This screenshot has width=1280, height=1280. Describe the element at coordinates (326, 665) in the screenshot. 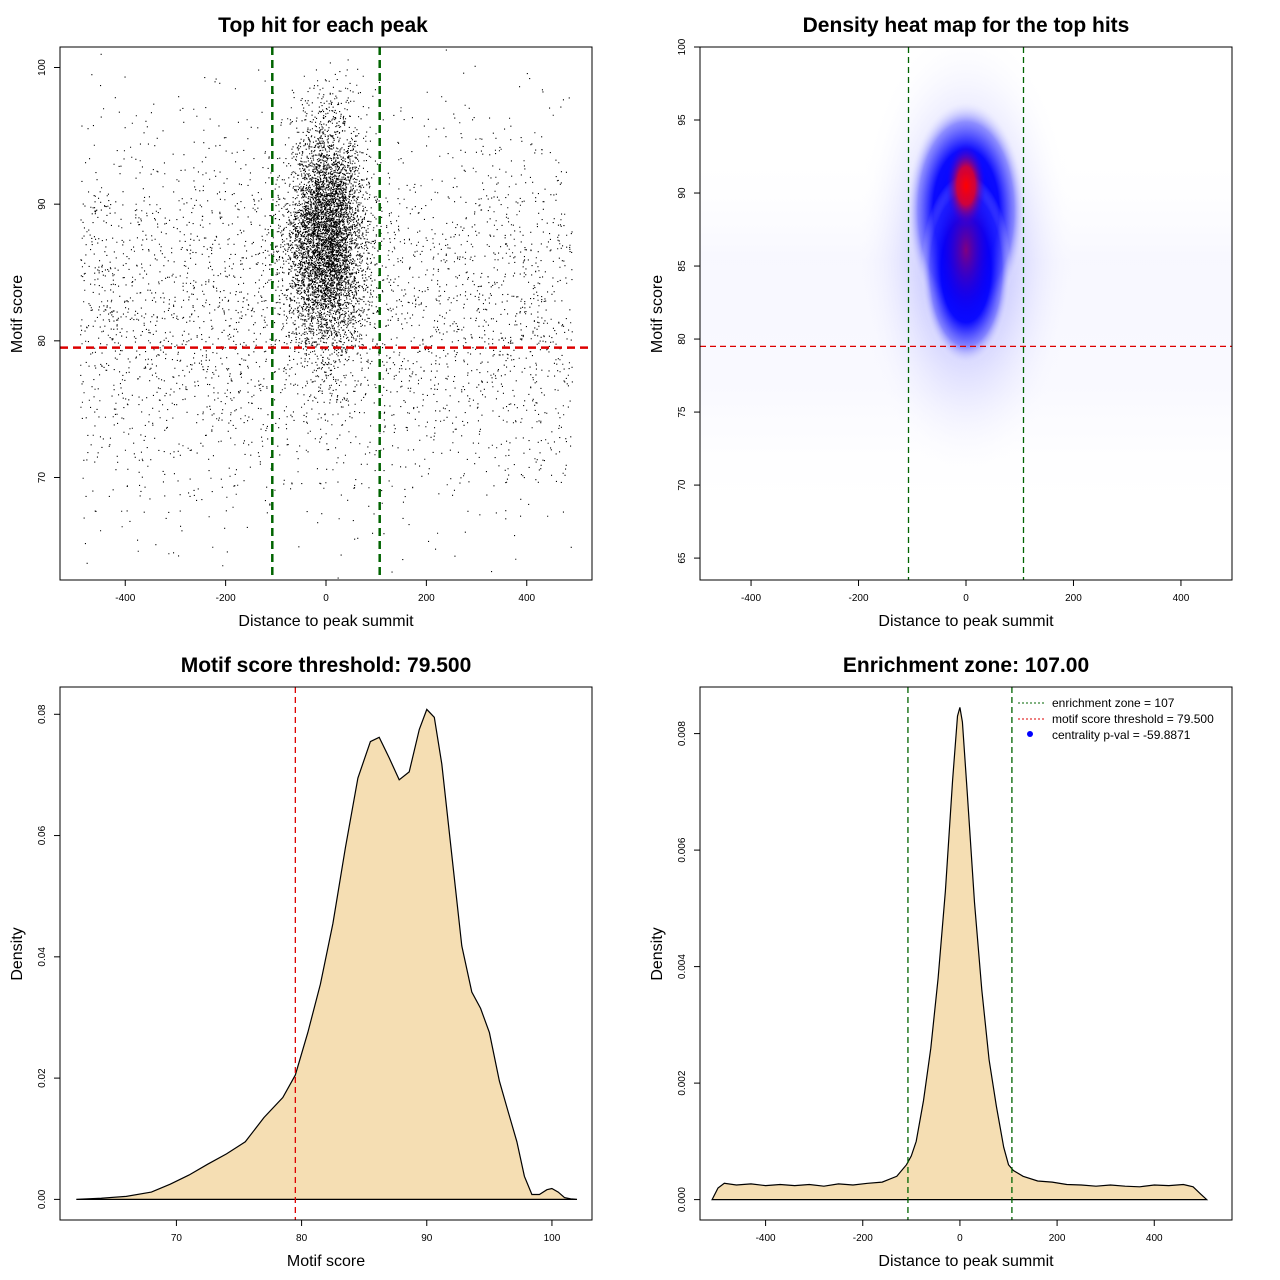

I see `chart-title: Motif score threshold: 79.500` at that location.